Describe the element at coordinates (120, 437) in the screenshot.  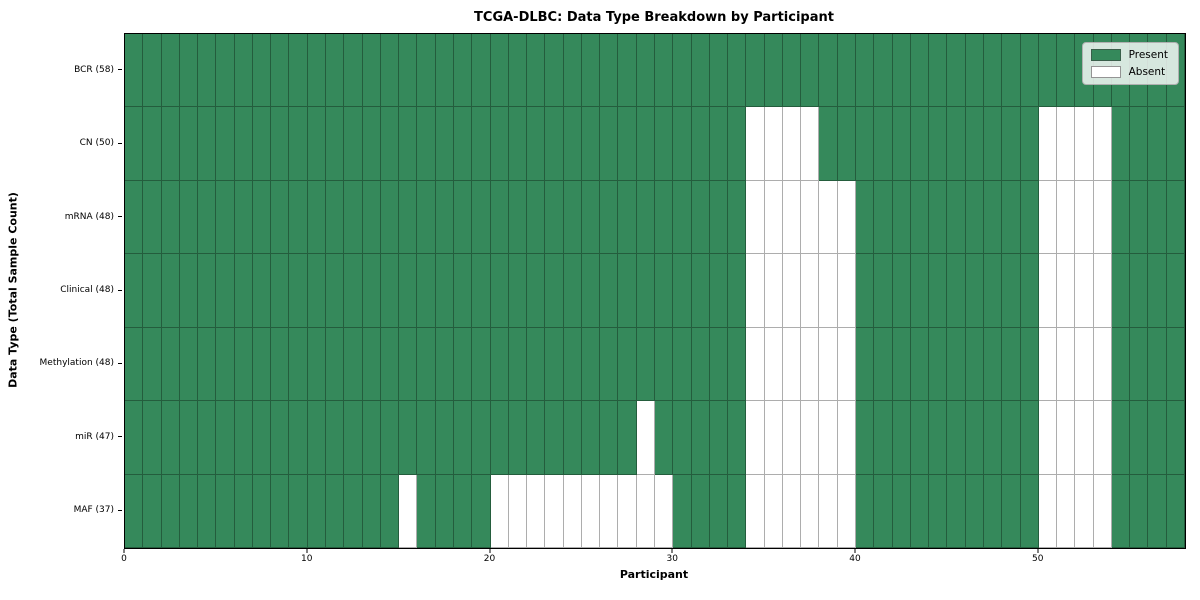
I see `y-tick-mark` at that location.